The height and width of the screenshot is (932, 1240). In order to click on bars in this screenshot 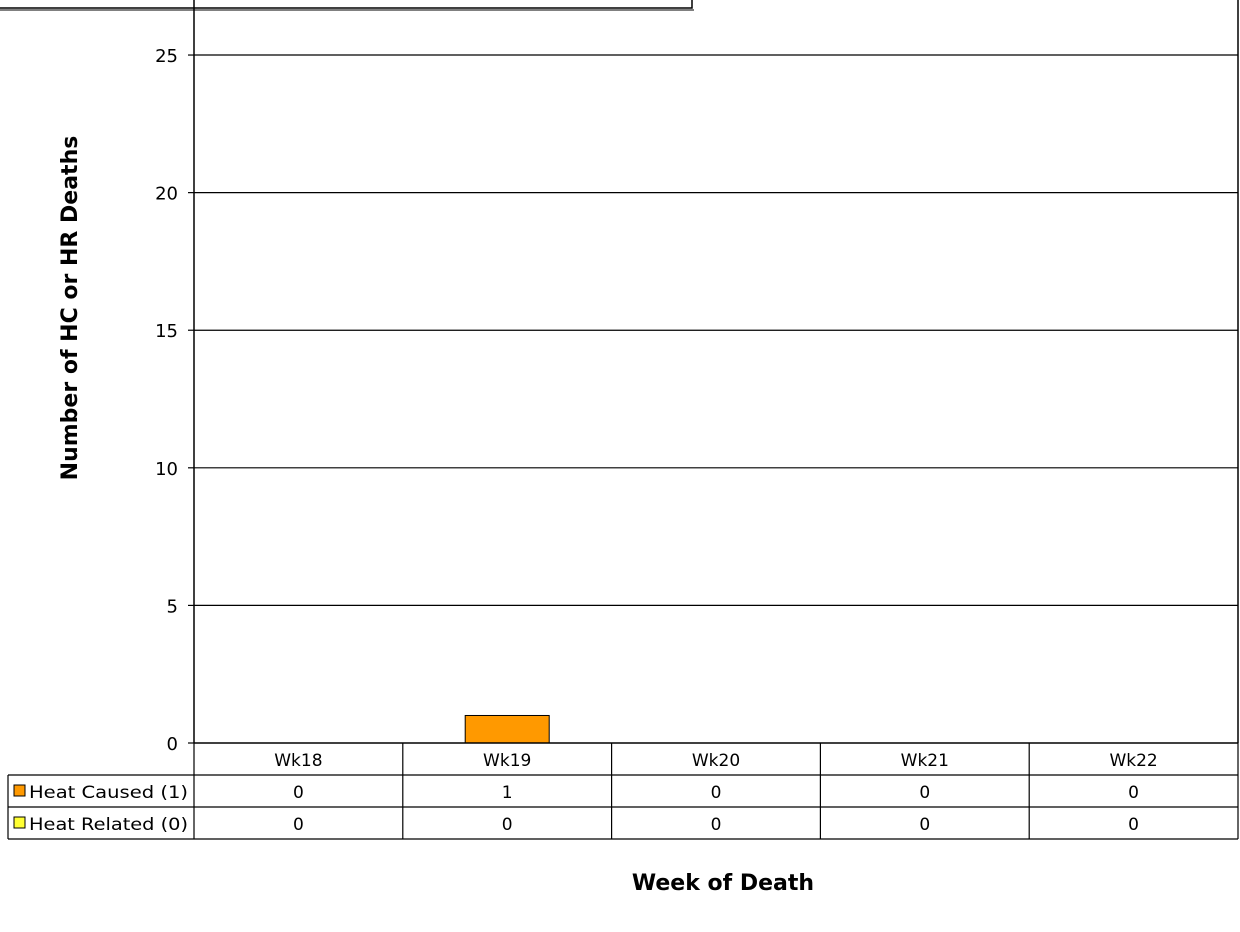, I will do `click(507, 729)`.